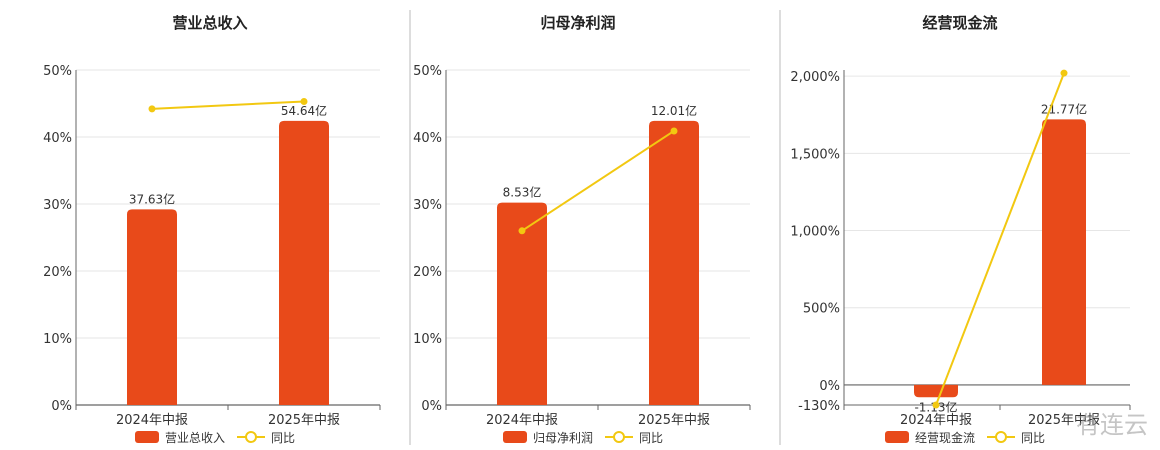 The image size is (1160, 450). What do you see at coordinates (821, 309) in the screenshot?
I see `y-tick-label: 500%` at bounding box center [821, 309].